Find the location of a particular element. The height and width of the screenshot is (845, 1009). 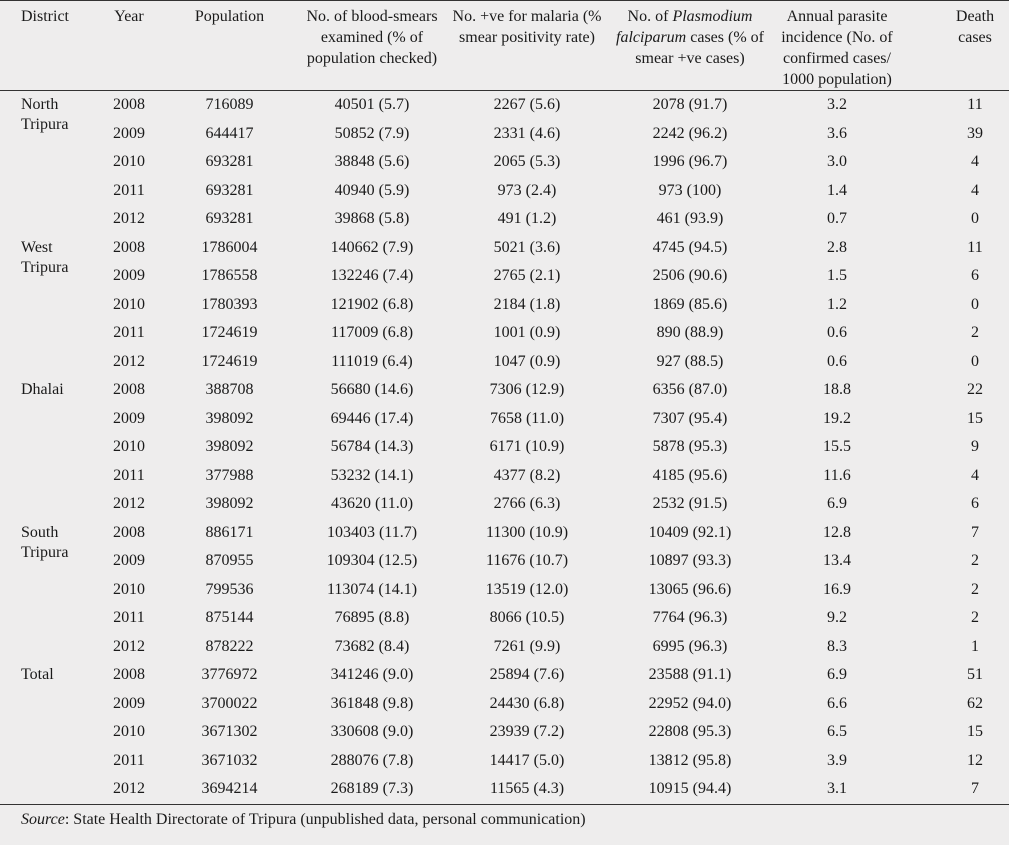

cell-positive: 8066 (10.5) is located at coordinates (527, 618).